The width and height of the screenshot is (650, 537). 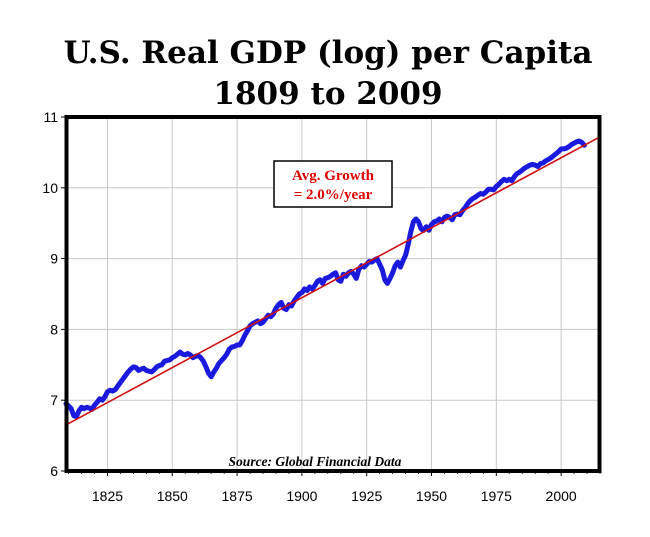 What do you see at coordinates (328, 53) in the screenshot?
I see `chart-title-line1: U.S. Real GDP (log) per Capita` at bounding box center [328, 53].